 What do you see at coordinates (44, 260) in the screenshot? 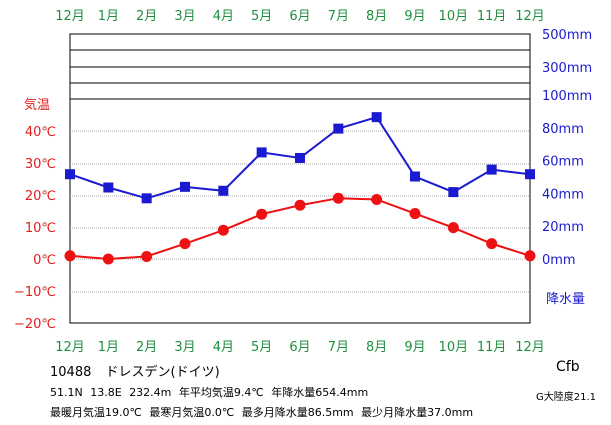
I see `temperature-tick-label: 0℃` at bounding box center [44, 260].